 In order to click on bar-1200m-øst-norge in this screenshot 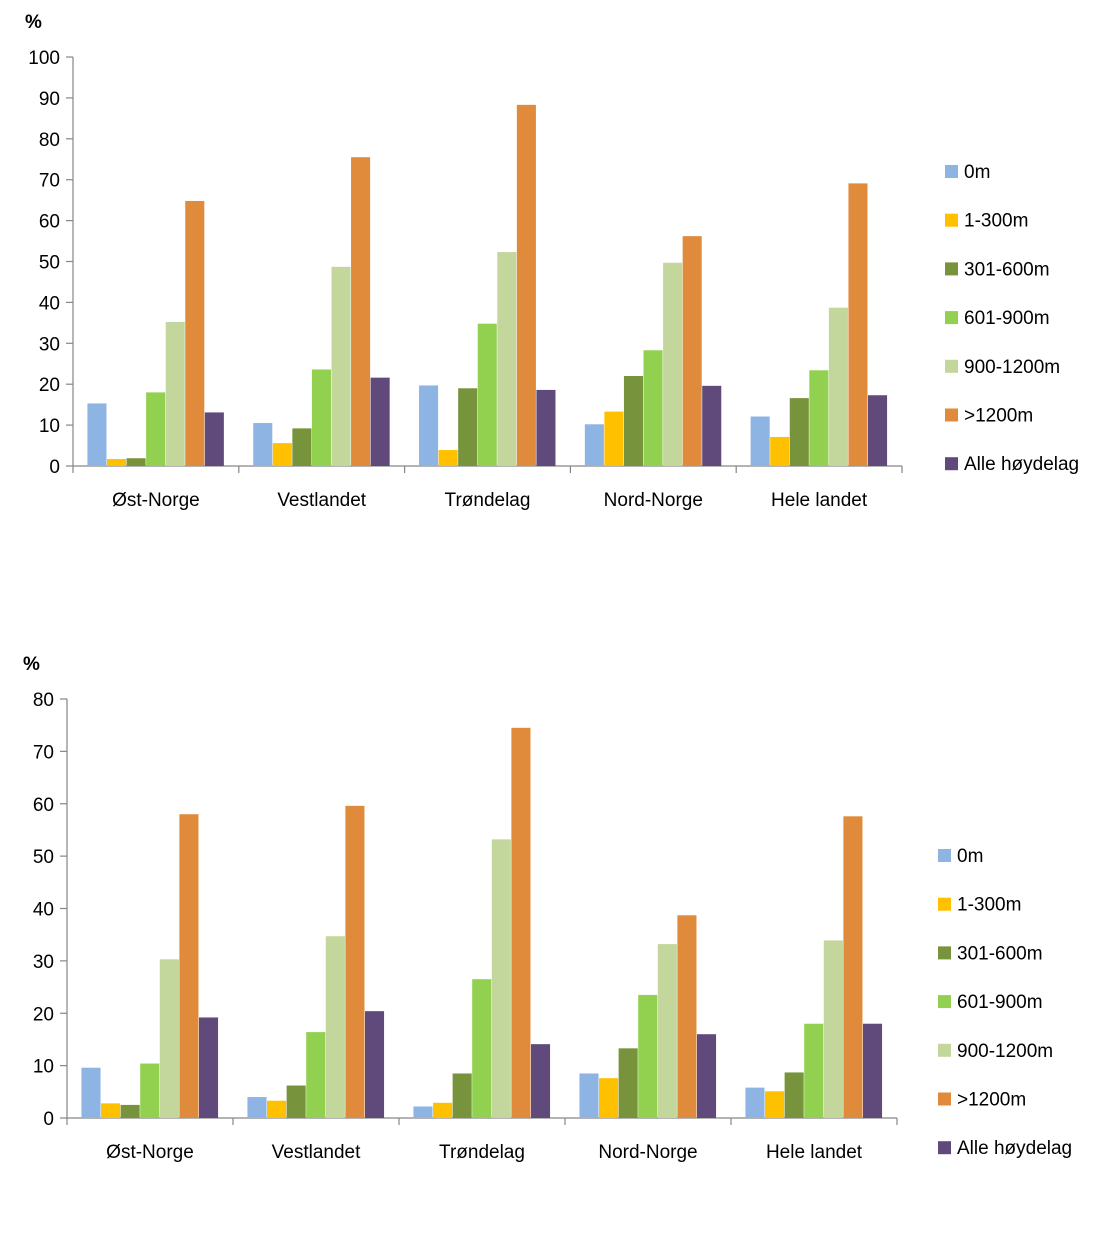, I will do `click(189, 966)`.